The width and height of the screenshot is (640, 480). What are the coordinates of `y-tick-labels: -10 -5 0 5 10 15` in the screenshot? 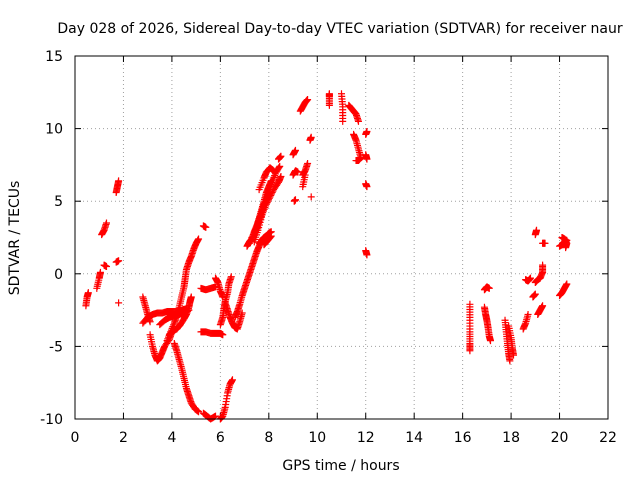 It's located at (51, 238).